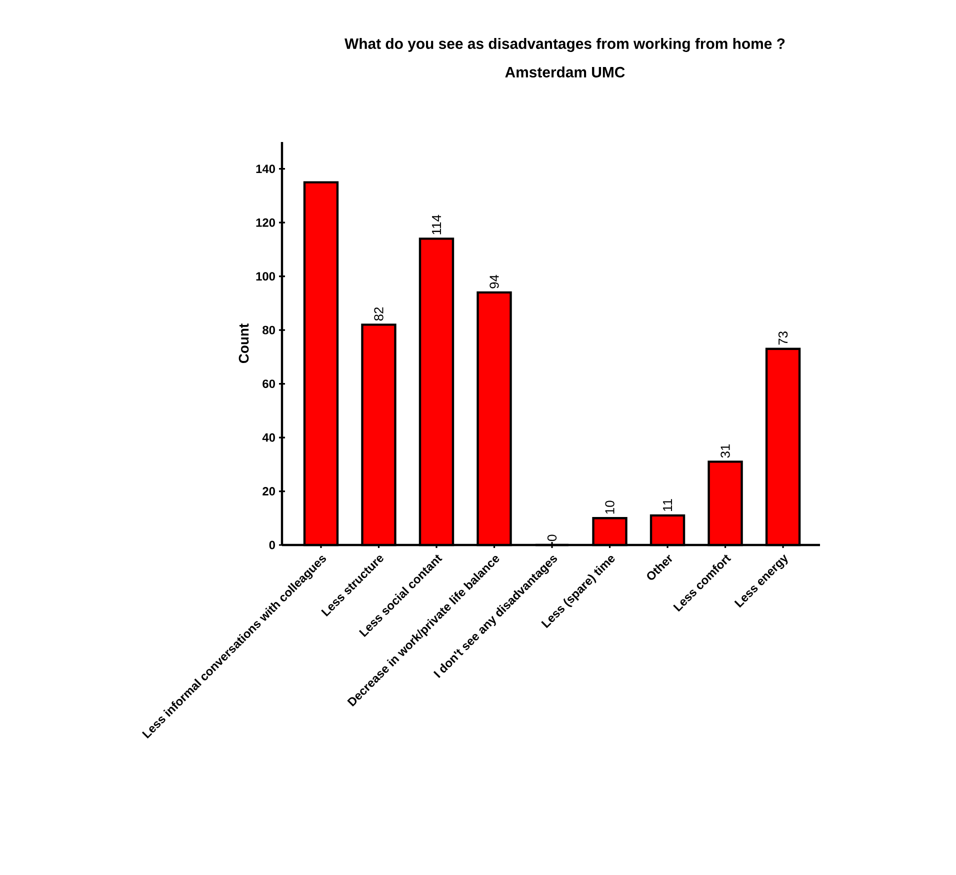 This screenshot has width=956, height=875. I want to click on data-label: 11, so click(667, 505).